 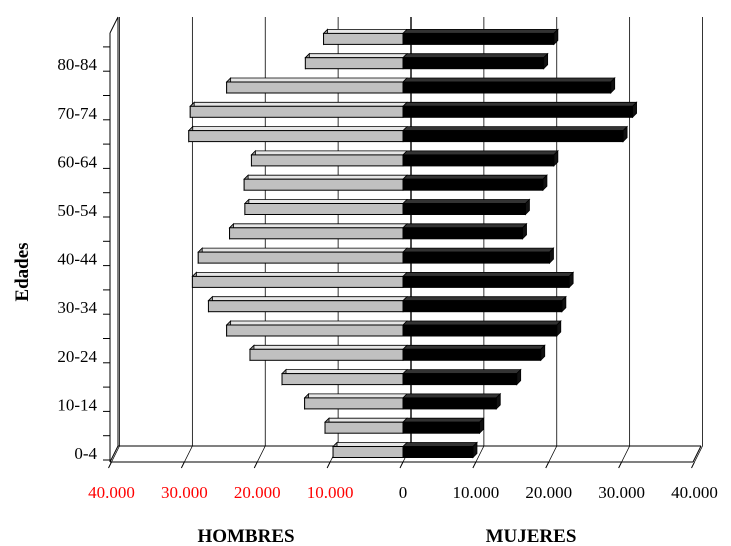 What do you see at coordinates (77, 307) in the screenshot?
I see `y-tick-label: 30-34` at bounding box center [77, 307].